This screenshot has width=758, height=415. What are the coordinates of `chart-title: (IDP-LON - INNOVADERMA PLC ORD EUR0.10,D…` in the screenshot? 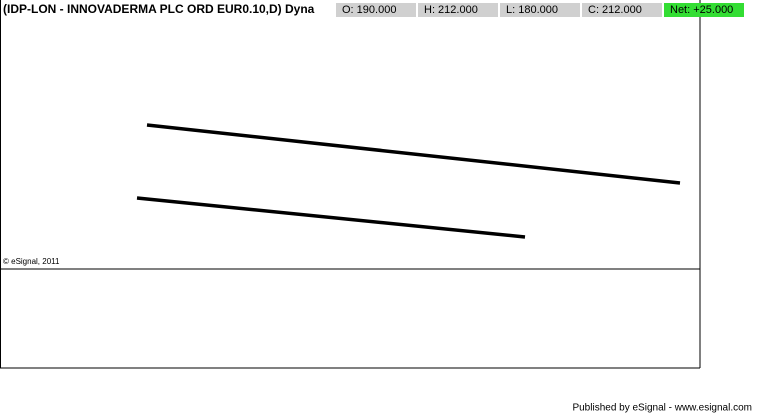 It's located at (159, 9).